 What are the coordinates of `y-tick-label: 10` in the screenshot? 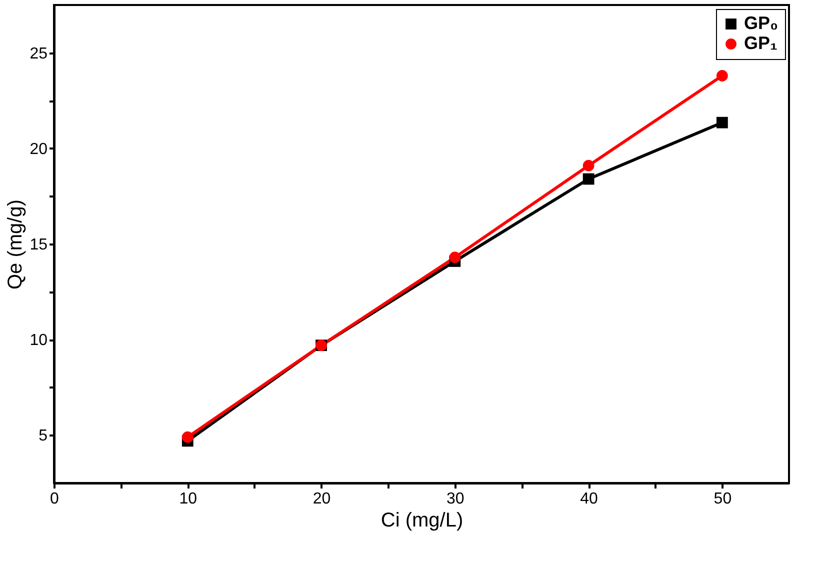 It's located at (39, 341).